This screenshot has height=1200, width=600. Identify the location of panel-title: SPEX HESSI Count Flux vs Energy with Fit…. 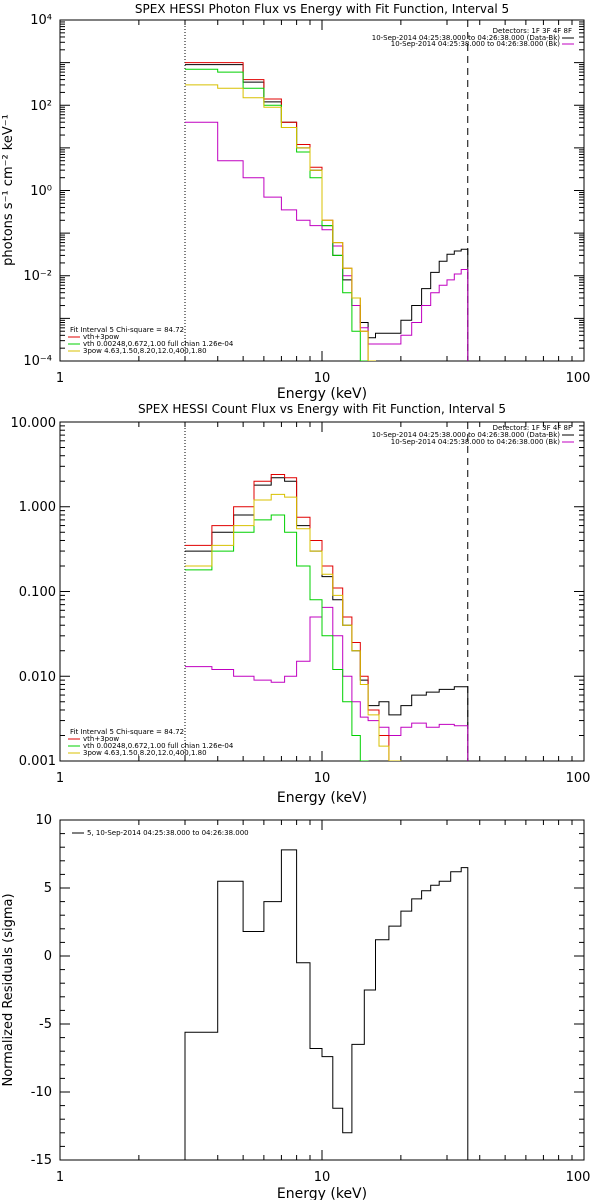
(322, 409).